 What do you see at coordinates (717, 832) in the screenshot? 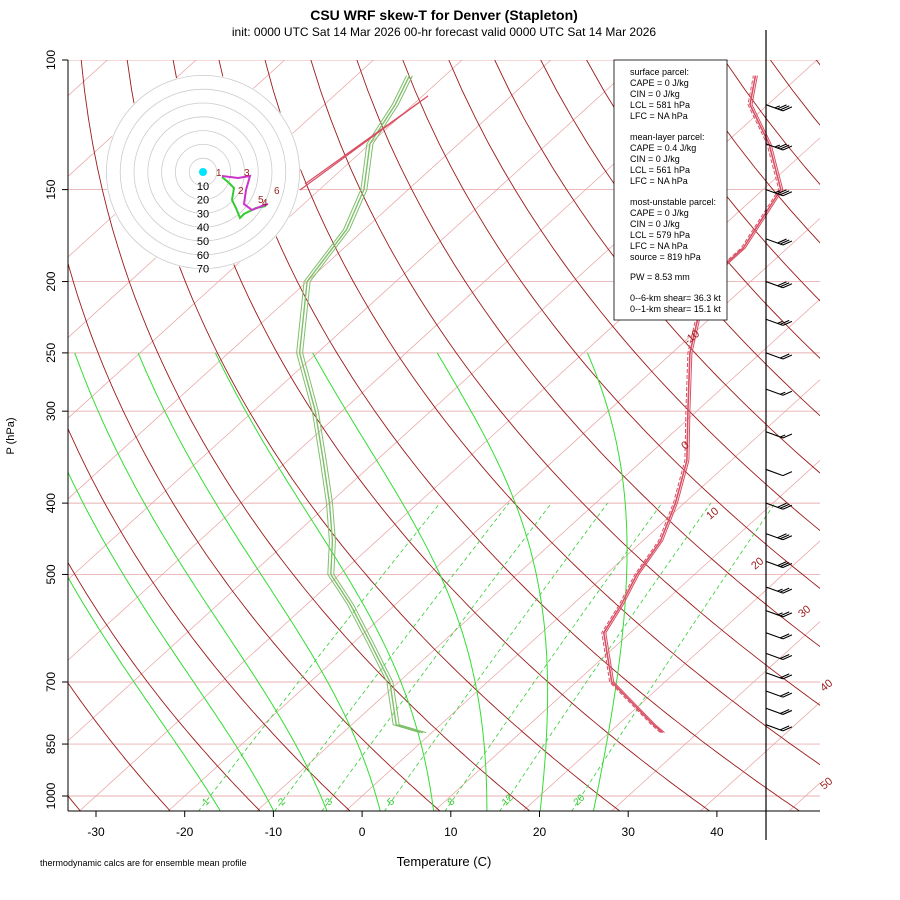
I see `x-tick-label: 40` at bounding box center [717, 832].